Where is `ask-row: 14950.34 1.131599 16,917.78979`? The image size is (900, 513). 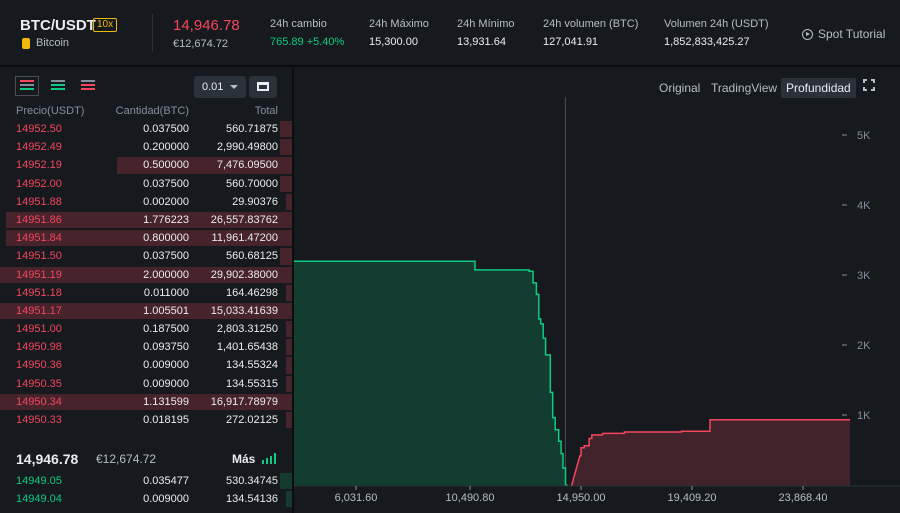
ask-row: 14950.34 1.131599 16,917.78979 is located at coordinates (146, 402).